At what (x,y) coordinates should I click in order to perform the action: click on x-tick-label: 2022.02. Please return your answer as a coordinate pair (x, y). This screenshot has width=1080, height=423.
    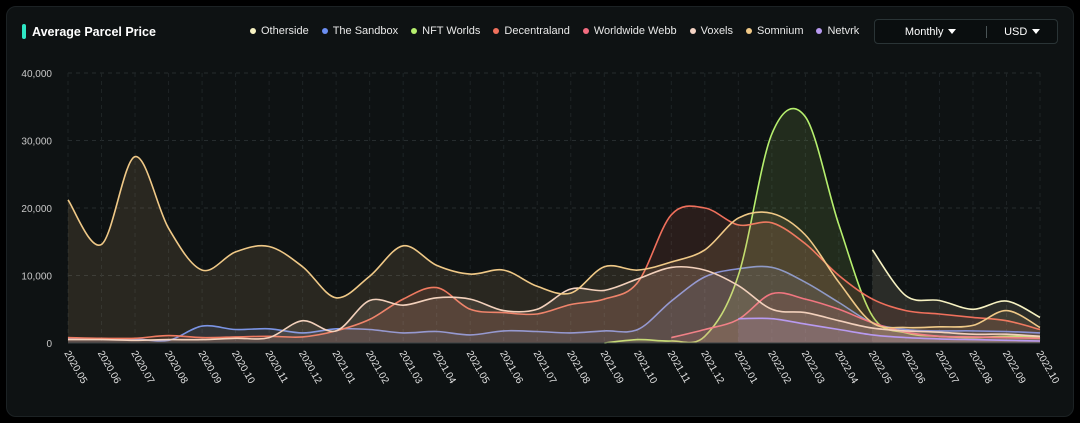
    Looking at the image, I should click on (779, 367).